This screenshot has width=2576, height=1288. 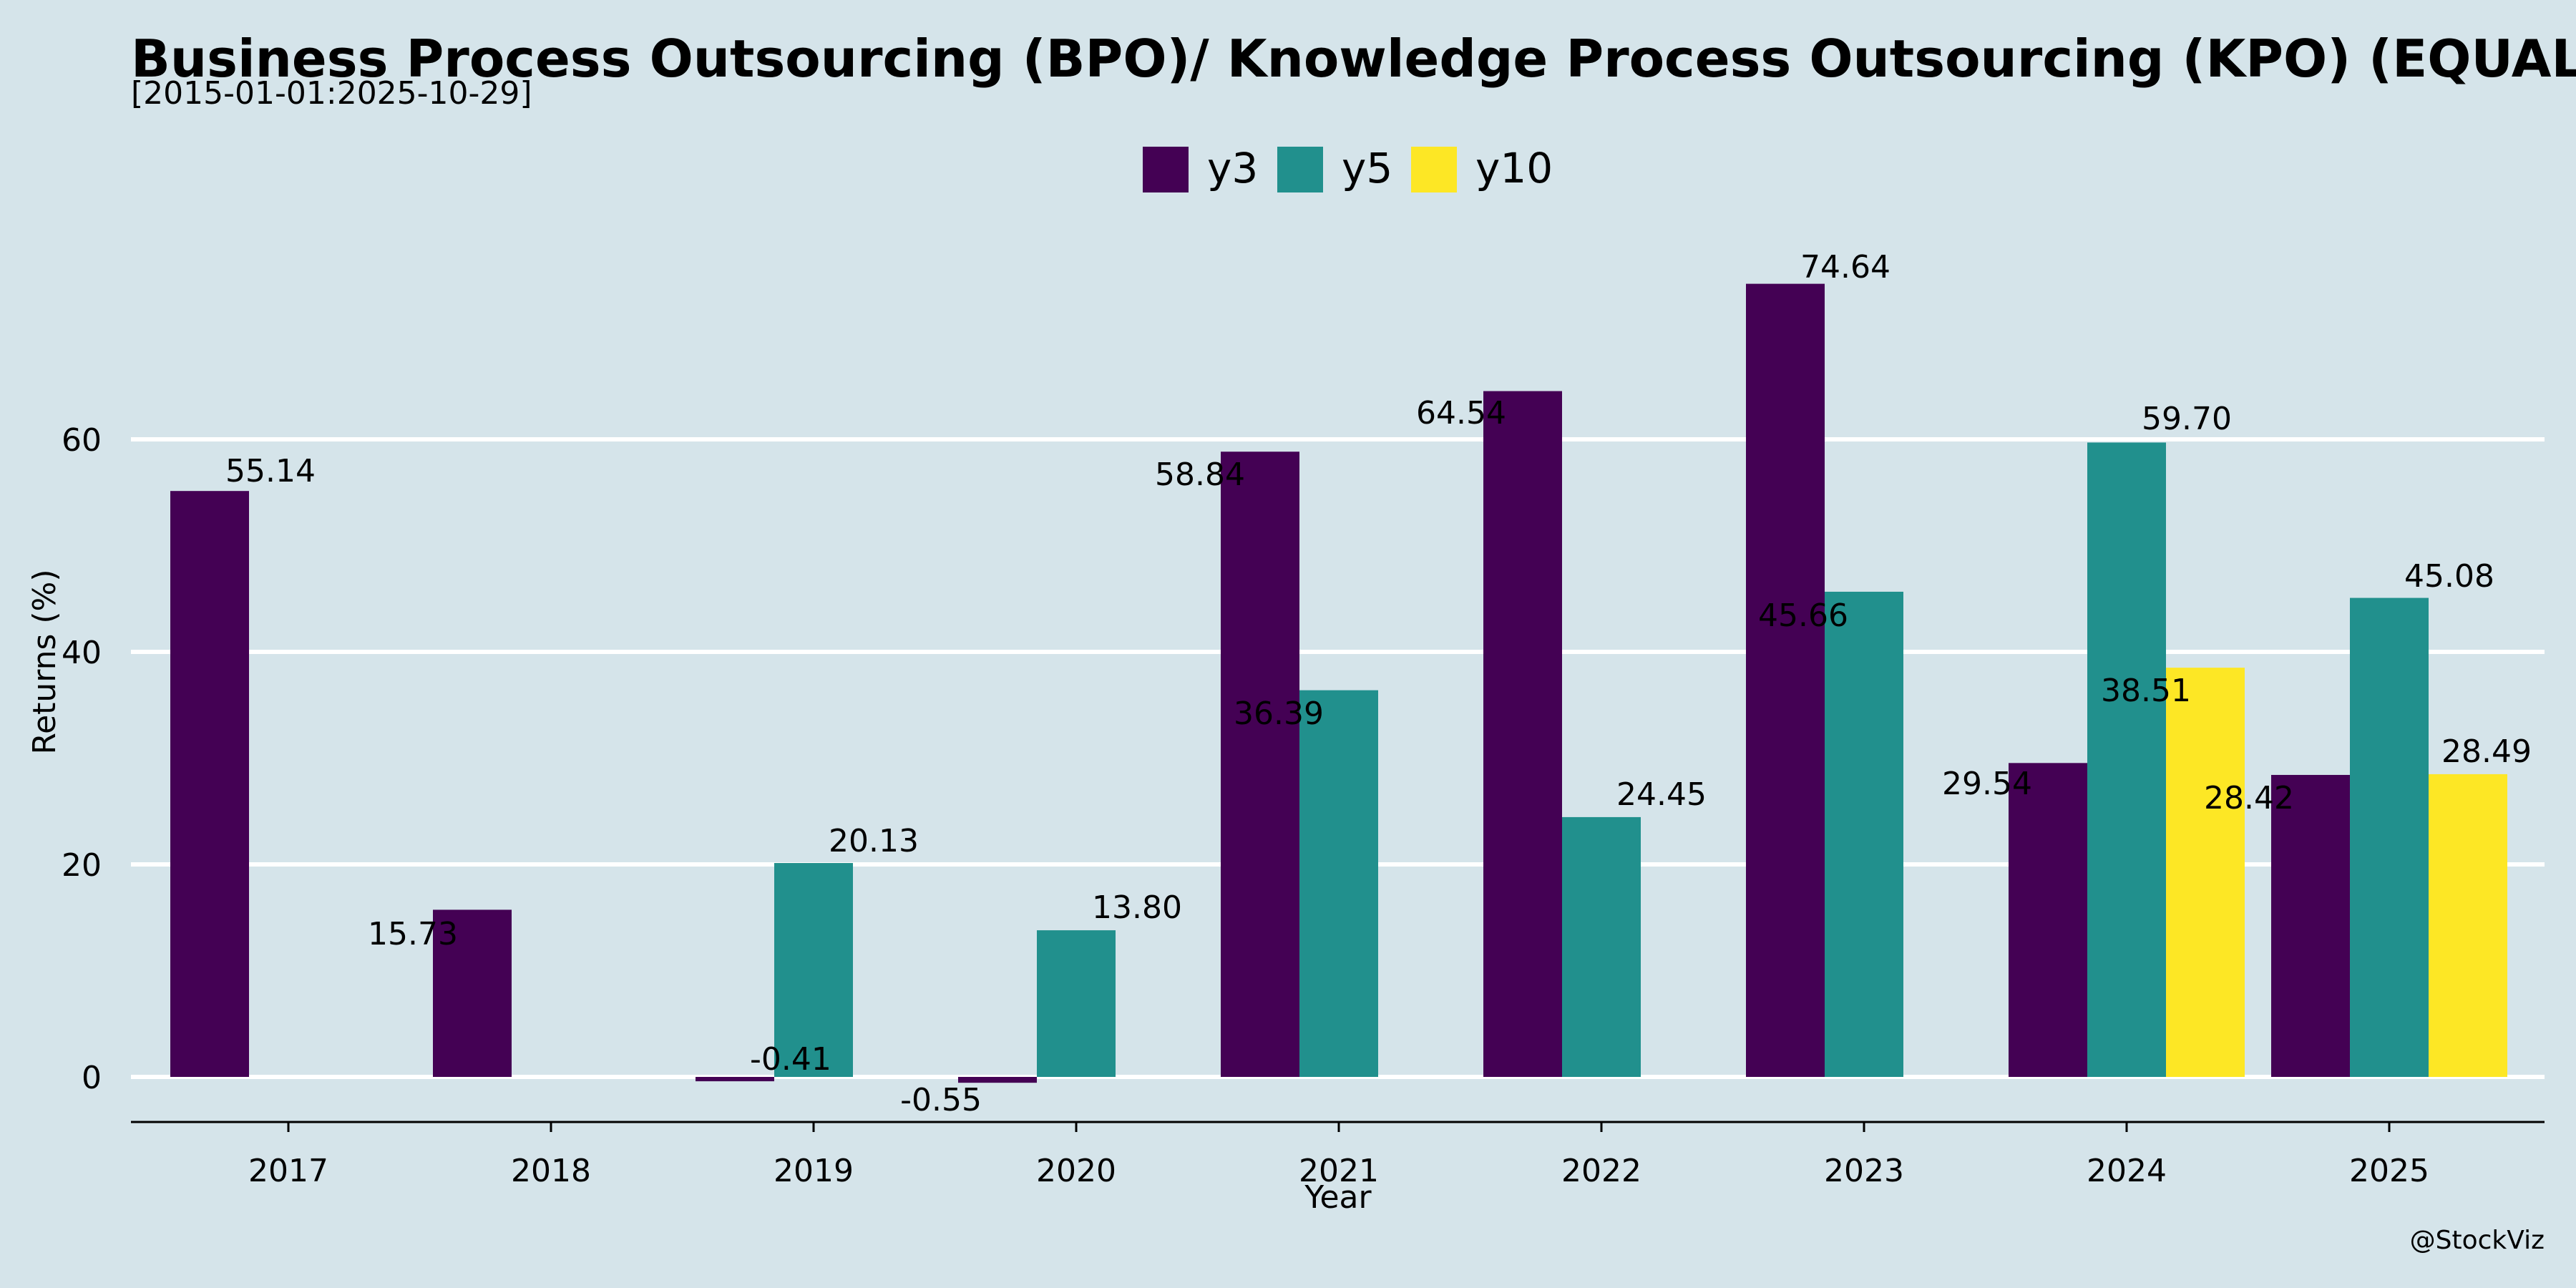 What do you see at coordinates (874, 841) in the screenshot?
I see `data-label-y5-2019: 20.13` at bounding box center [874, 841].